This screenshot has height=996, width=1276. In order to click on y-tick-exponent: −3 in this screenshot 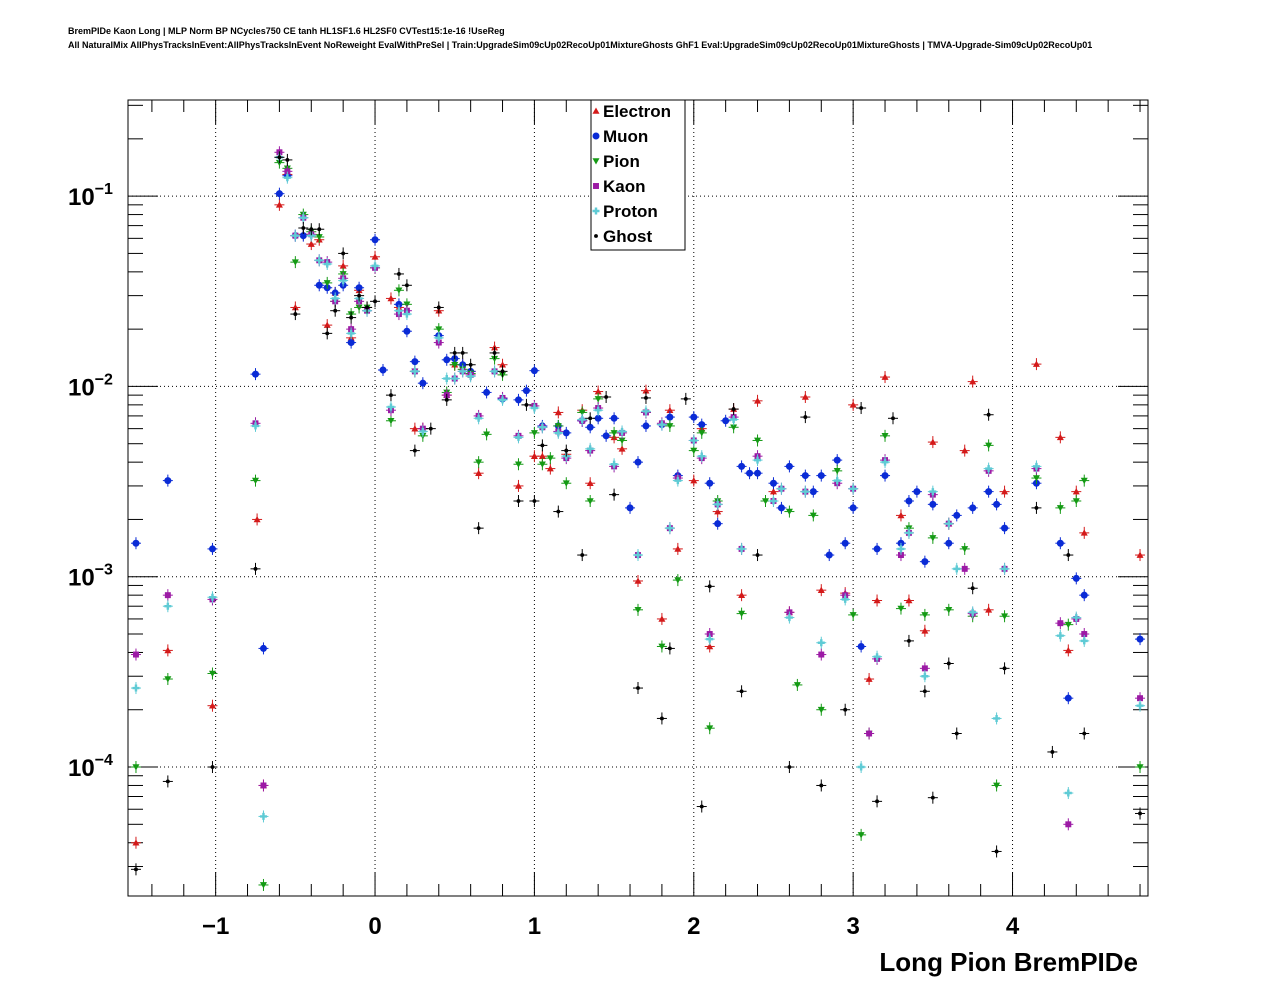, I will do `click(104, 570)`.